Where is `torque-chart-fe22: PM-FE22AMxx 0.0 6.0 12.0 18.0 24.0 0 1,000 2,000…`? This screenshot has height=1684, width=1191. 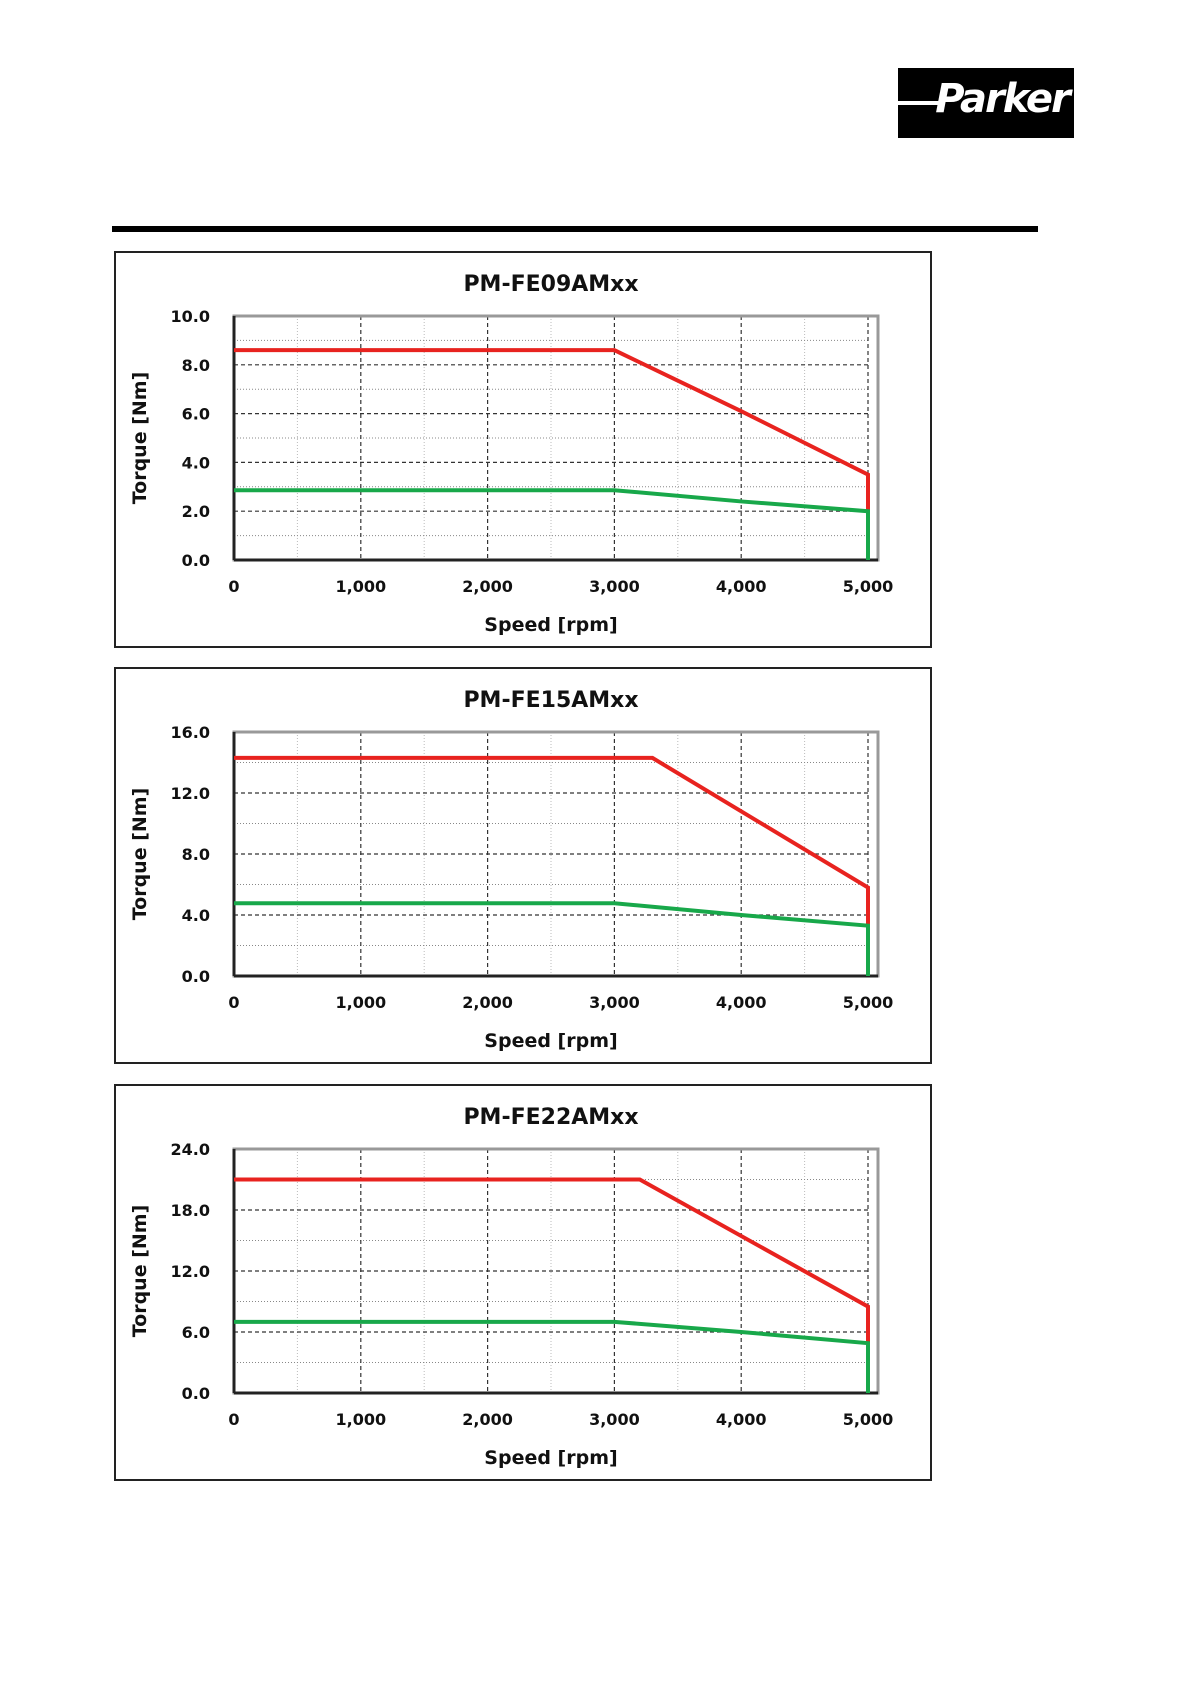
torque-chart-fe22: PM-FE22AMxx 0.0 6.0 12.0 18.0 24.0 0 1,000 2,000… is located at coordinates (511, 1287).